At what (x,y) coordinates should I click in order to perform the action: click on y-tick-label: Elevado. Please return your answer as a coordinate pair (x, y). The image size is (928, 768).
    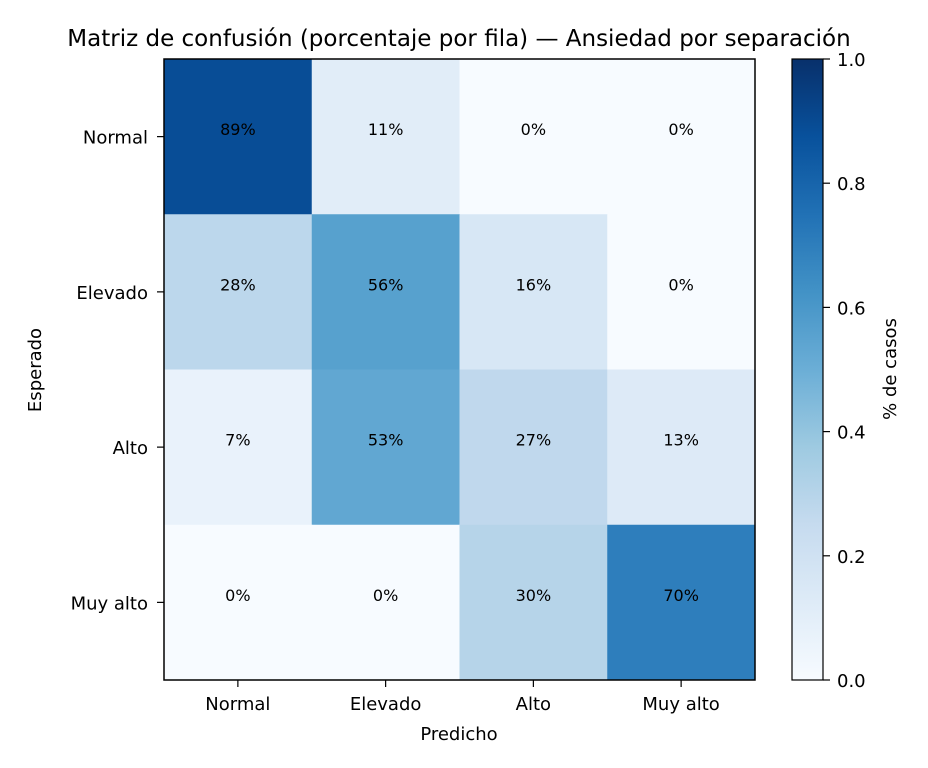
    Looking at the image, I should click on (112, 293).